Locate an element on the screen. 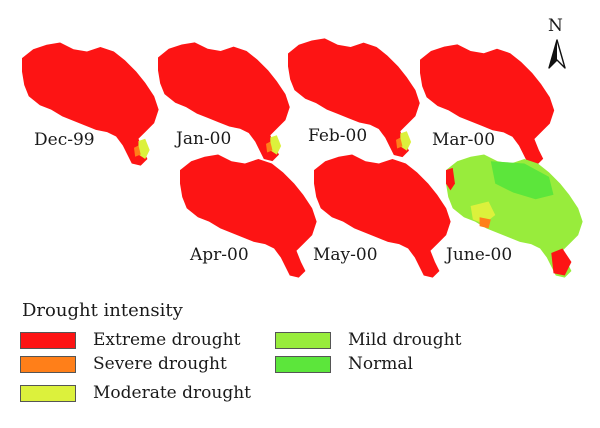  north-arrow: N is located at coordinates (557, 44).